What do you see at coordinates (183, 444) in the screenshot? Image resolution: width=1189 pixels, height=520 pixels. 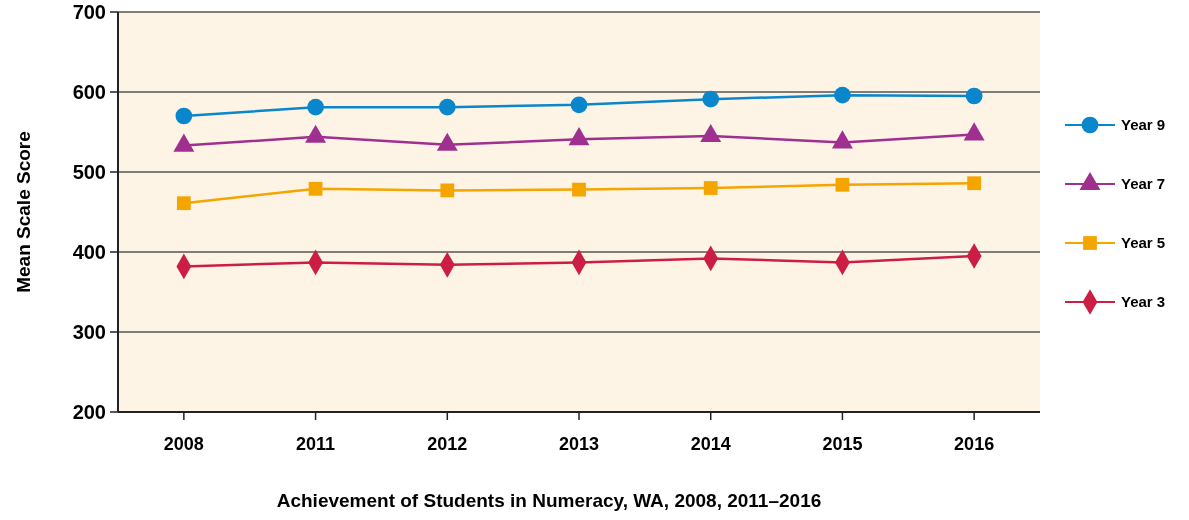 I see `x-tick-label: 2008` at bounding box center [183, 444].